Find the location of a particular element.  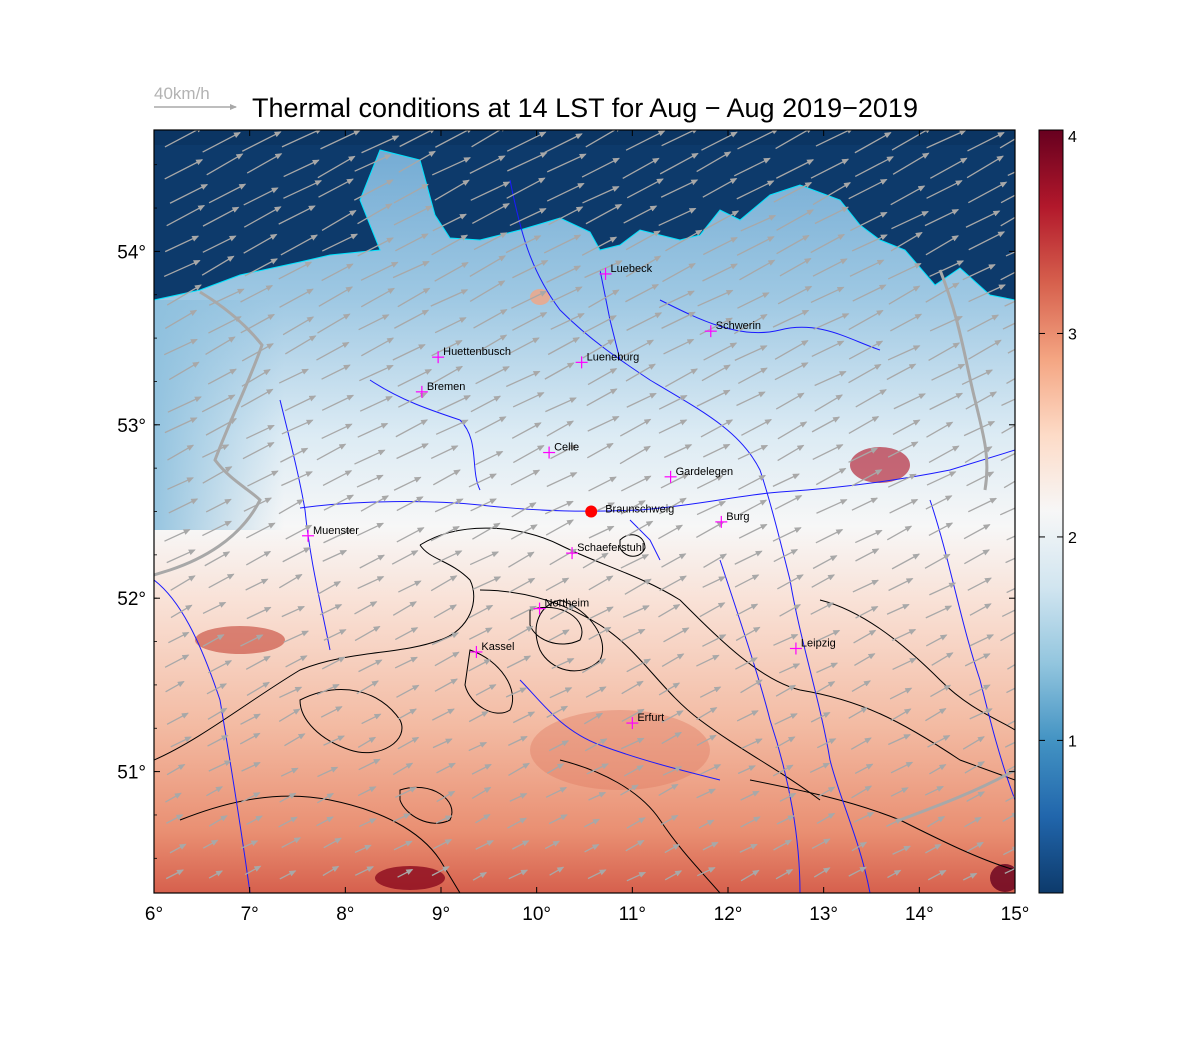

city-label: Northeim is located at coordinates (567, 604).